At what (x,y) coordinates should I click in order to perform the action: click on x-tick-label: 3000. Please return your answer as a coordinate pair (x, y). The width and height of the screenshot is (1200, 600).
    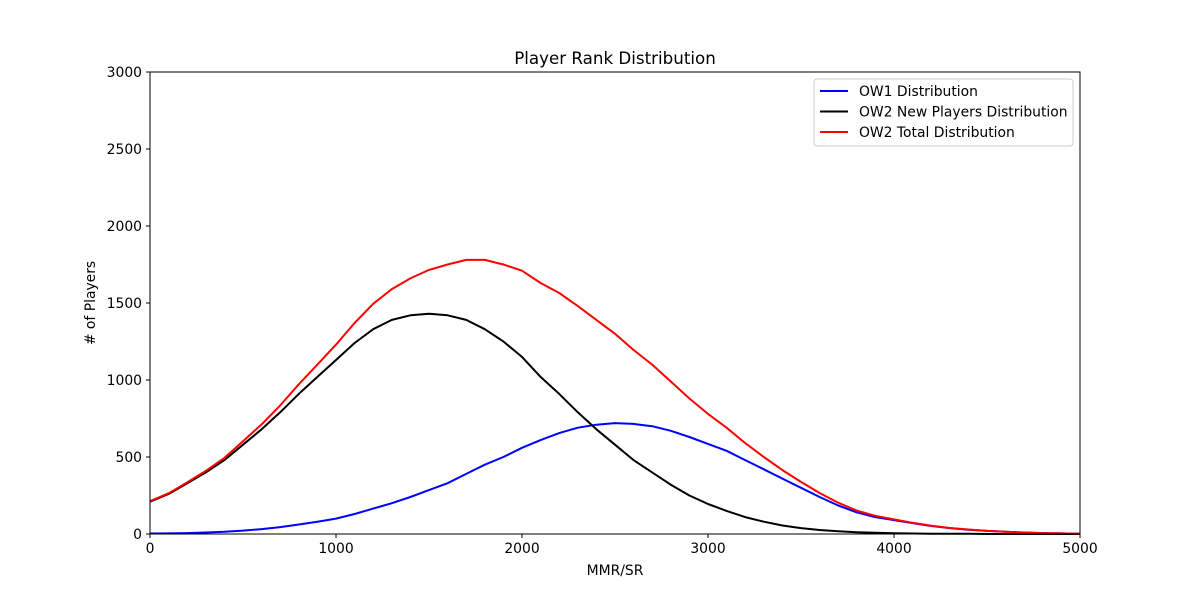
    Looking at the image, I should click on (707, 549).